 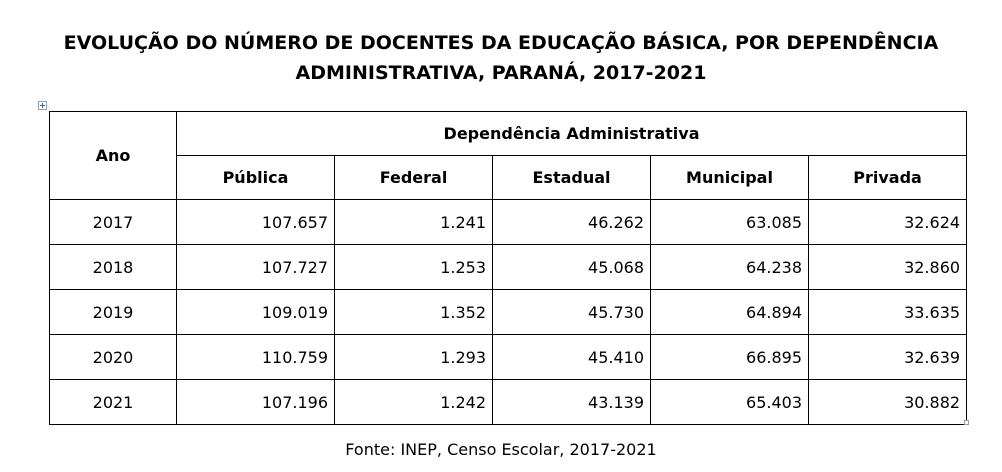 What do you see at coordinates (255, 177) in the screenshot?
I see `column-header-publica: Pública` at bounding box center [255, 177].